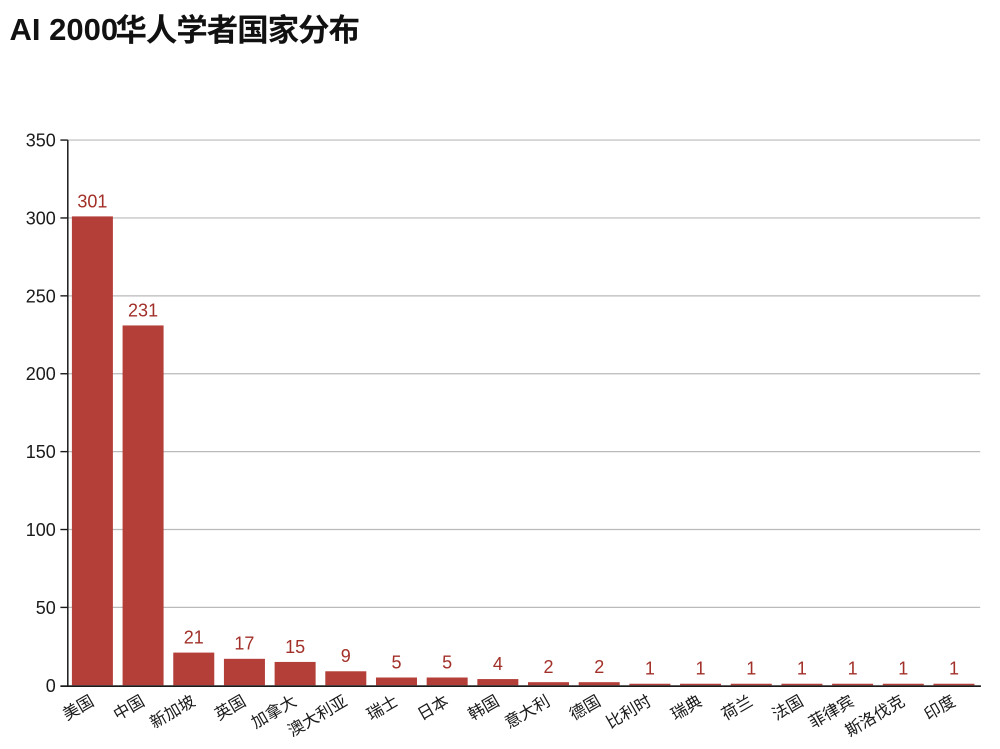 The width and height of the screenshot is (1000, 749). Describe the element at coordinates (64, 29) in the screenshot. I see `svg-text: AI 2000` at that location.